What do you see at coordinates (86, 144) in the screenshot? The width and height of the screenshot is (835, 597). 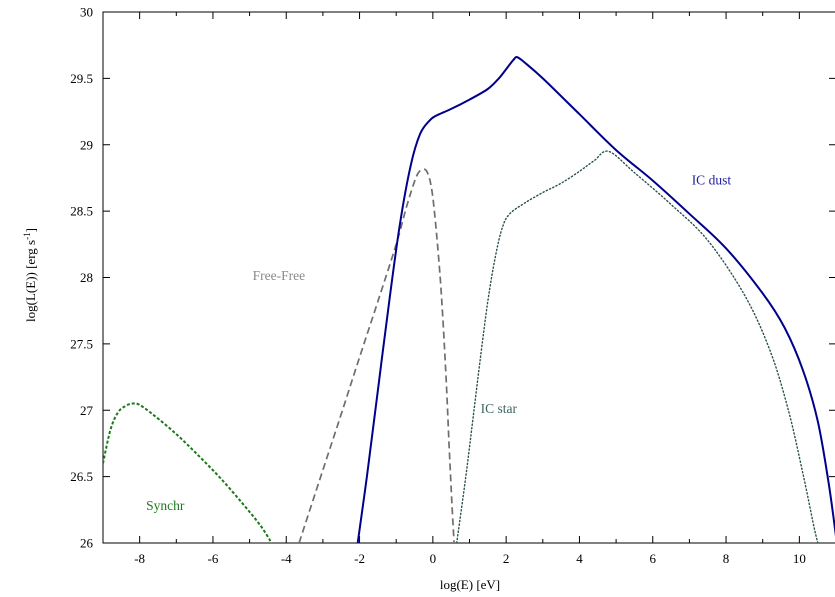 I see `y-tick-label: 29` at bounding box center [86, 144].